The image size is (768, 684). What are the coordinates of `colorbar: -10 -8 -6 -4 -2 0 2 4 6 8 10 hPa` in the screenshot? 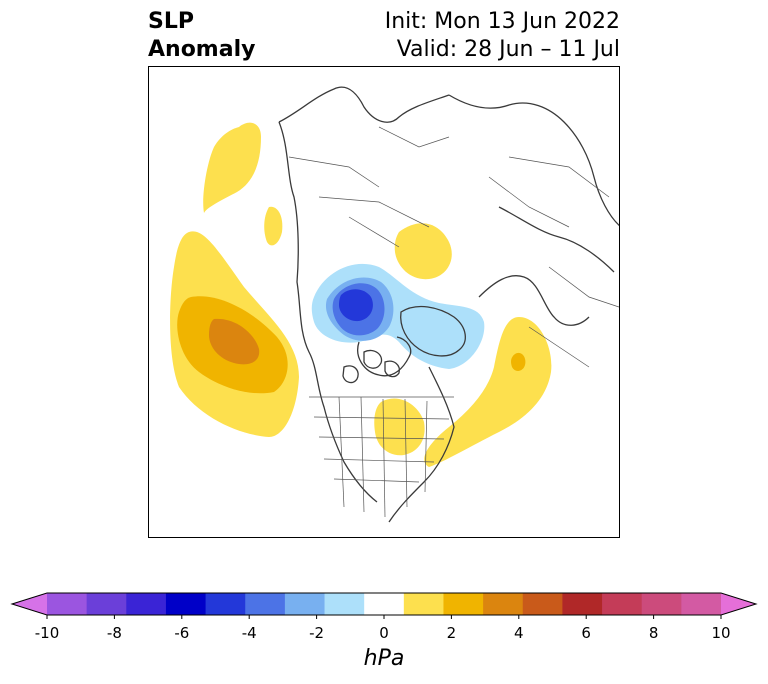 It's located at (384, 630).